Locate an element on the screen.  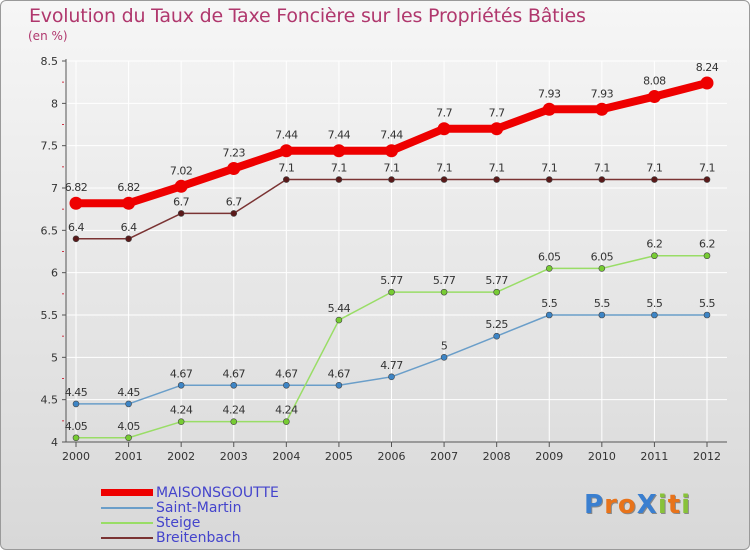
data-label: 4.77 is located at coordinates (391, 365).